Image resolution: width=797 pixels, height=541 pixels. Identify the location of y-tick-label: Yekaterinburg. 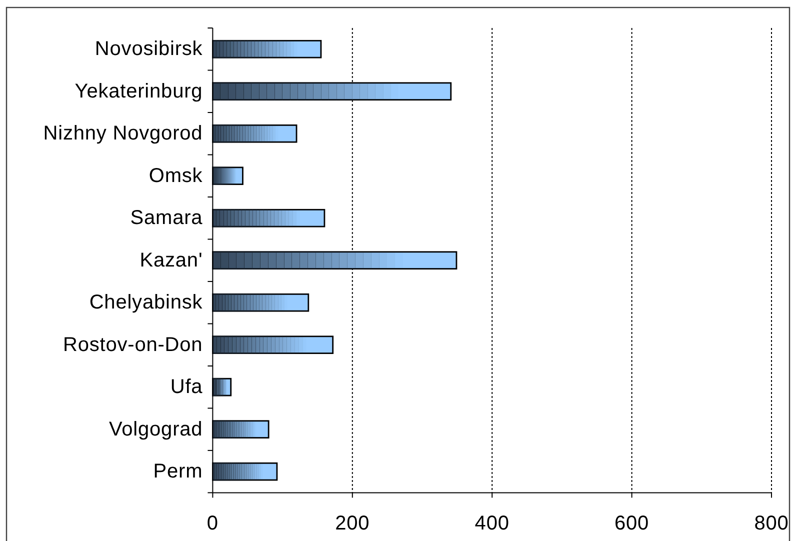
(138, 91).